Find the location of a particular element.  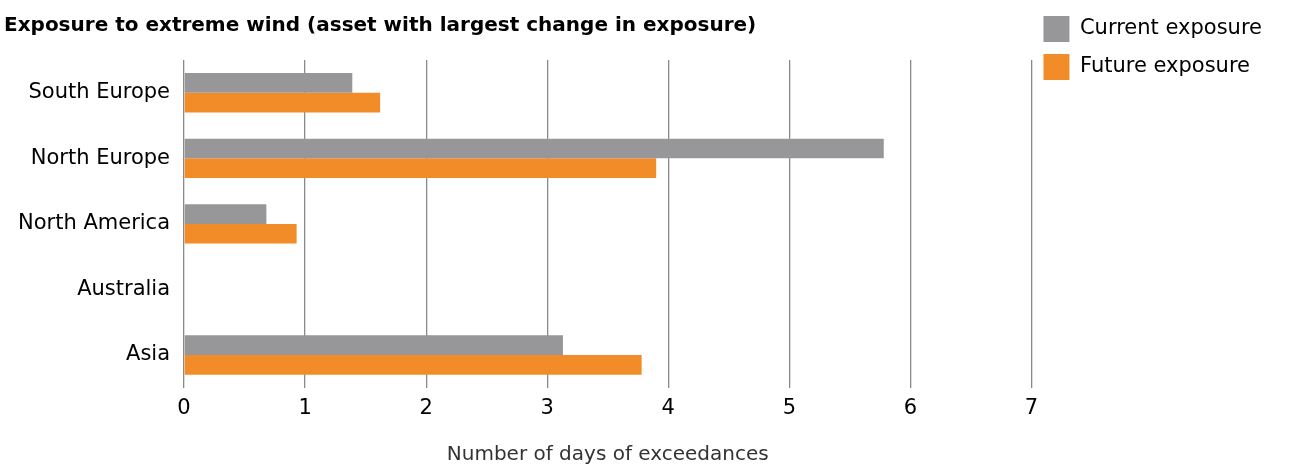

legend-label: Future exposure is located at coordinates (1165, 65).